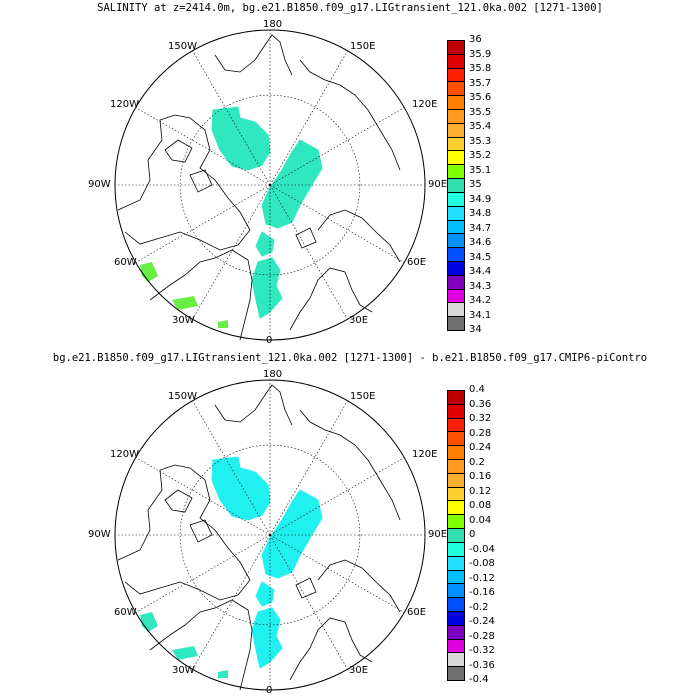 This screenshot has width=700, height=700. Describe the element at coordinates (480, 476) in the screenshot. I see `colorbar-label: 0.16` at that location.